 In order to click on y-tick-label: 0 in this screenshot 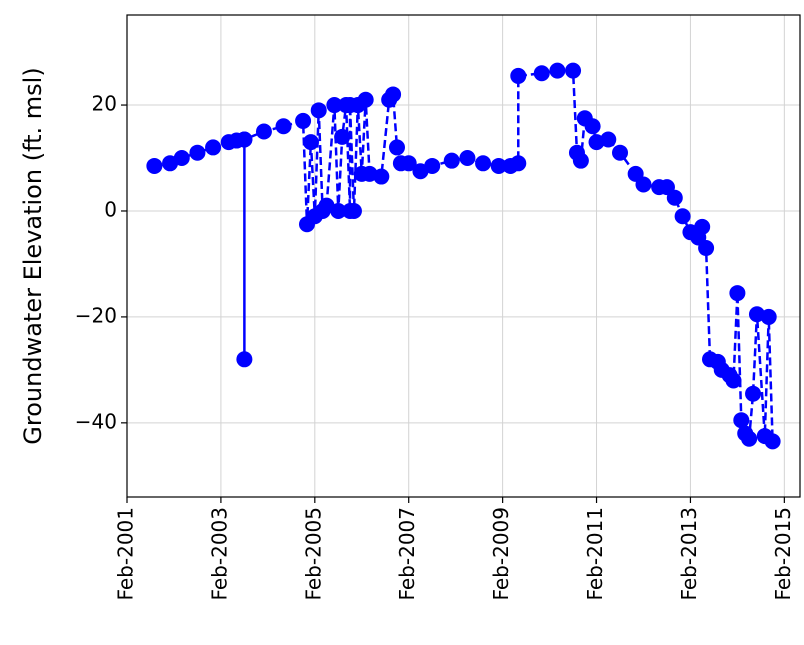, I will do `click(110, 209)`.